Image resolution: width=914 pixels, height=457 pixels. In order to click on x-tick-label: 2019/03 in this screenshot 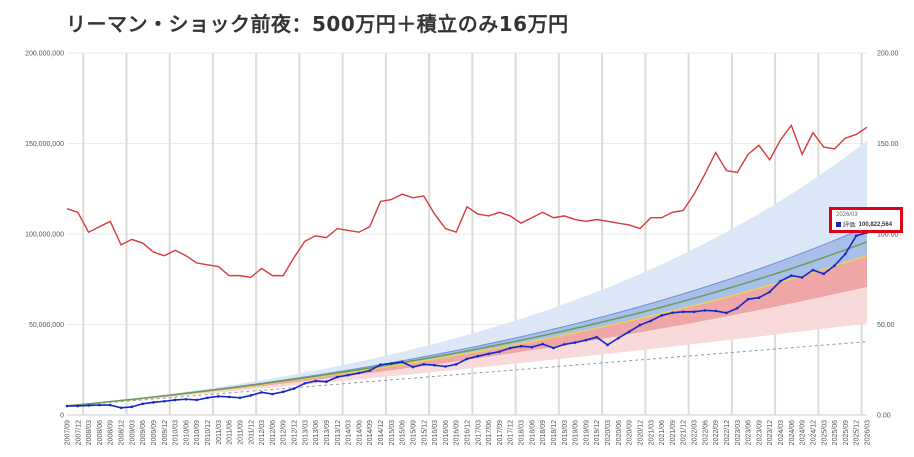, I will do `click(565, 432)`.